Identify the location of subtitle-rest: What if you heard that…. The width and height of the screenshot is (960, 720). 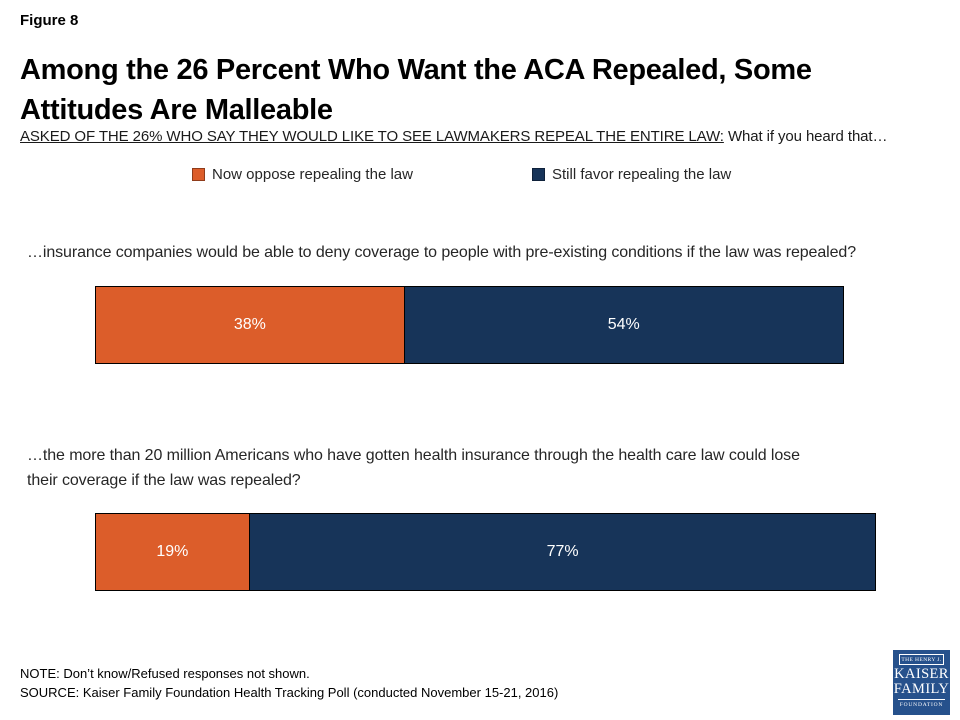
(805, 136).